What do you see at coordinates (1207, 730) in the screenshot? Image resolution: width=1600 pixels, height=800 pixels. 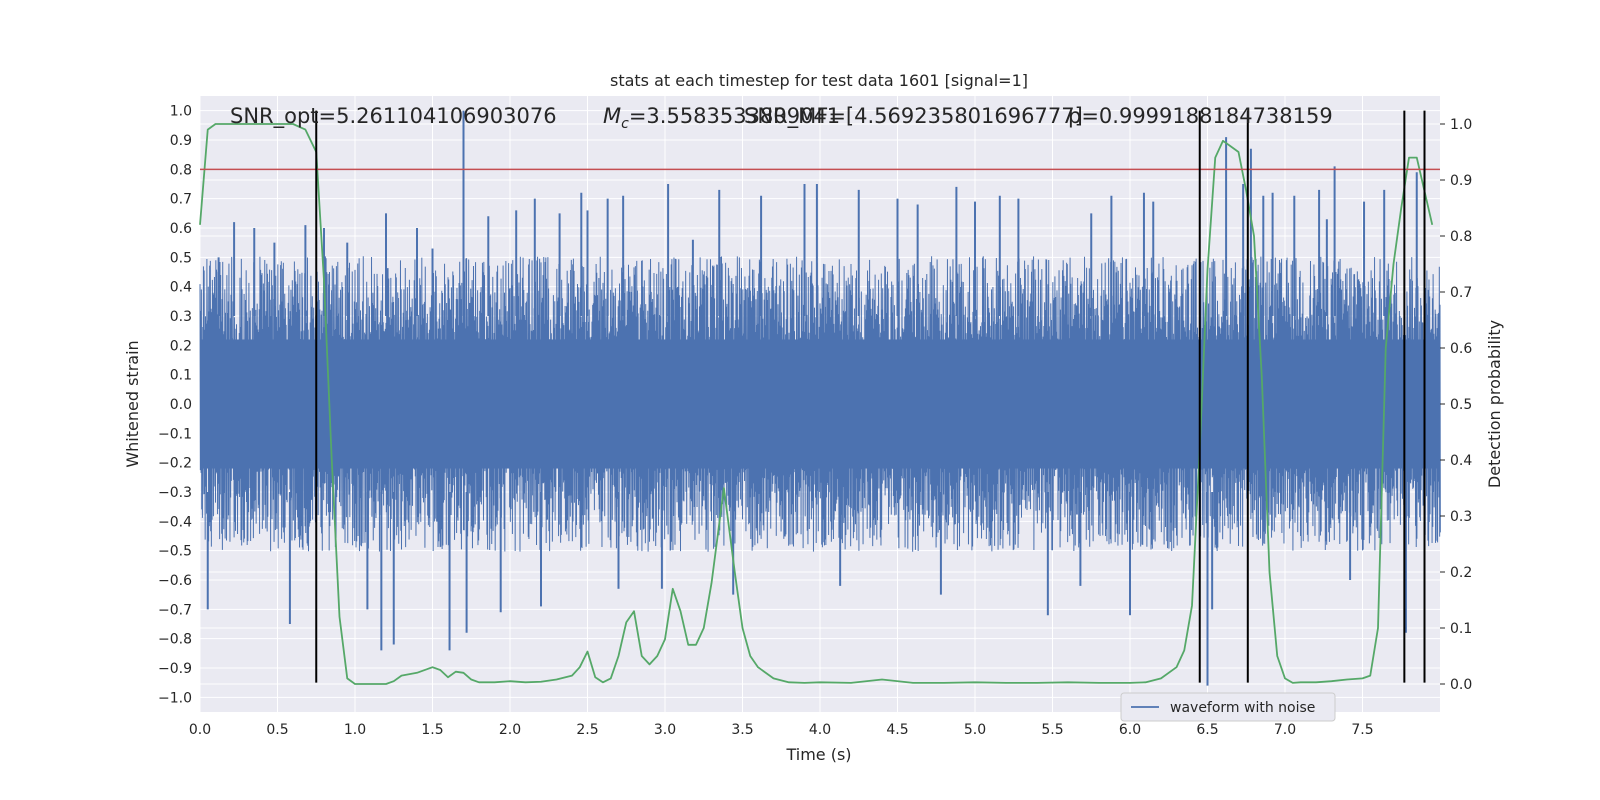 I see `x-tick-label: 6.5` at bounding box center [1207, 730].